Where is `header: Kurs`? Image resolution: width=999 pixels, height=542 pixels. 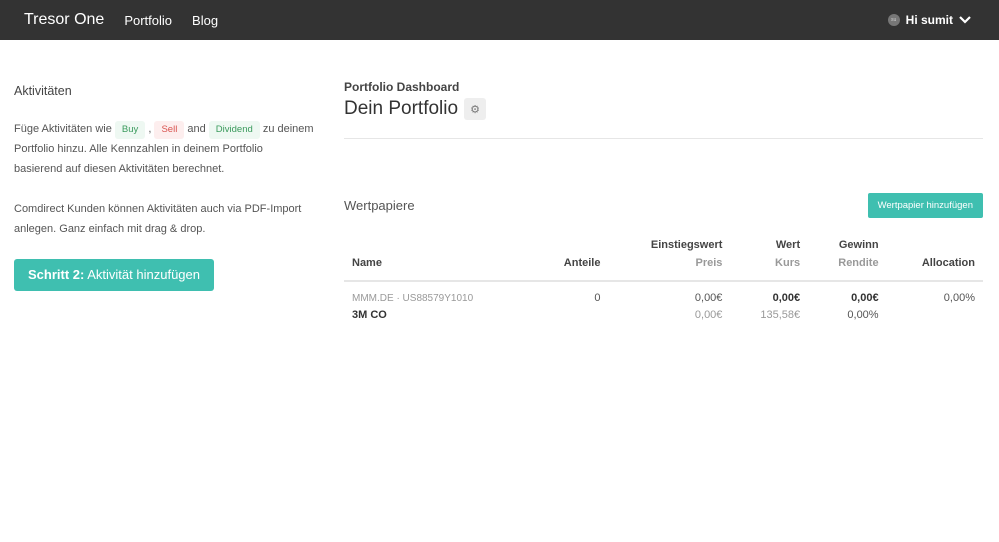 header: Kurs is located at coordinates (788, 263).